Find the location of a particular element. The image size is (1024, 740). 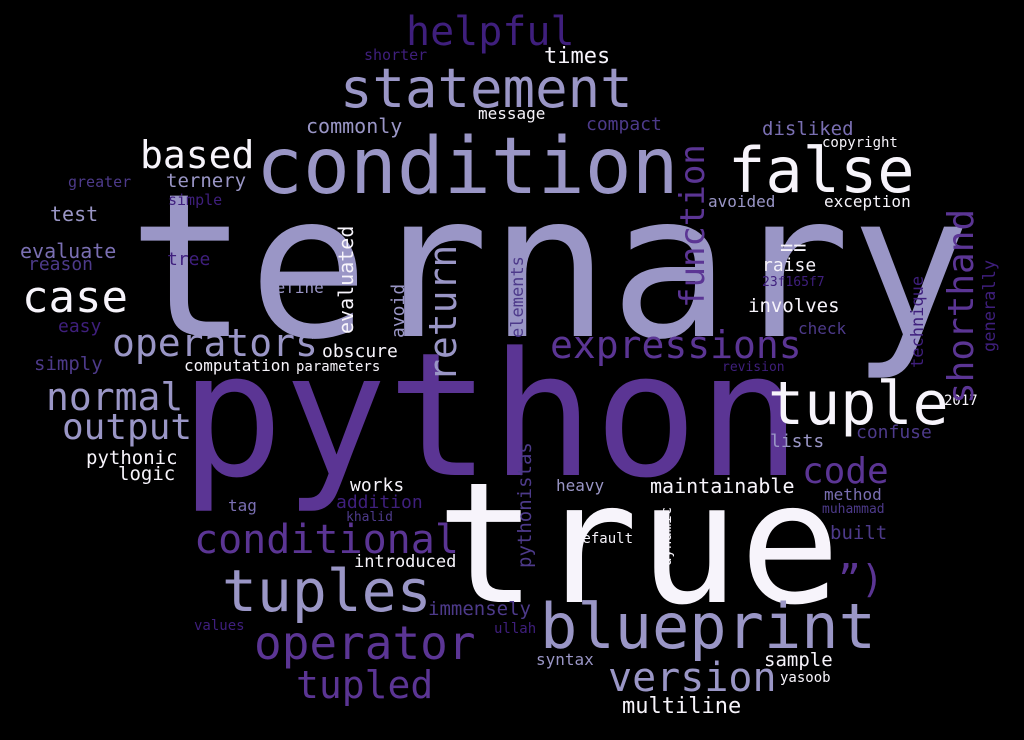

word-test: test is located at coordinates (74, 214).